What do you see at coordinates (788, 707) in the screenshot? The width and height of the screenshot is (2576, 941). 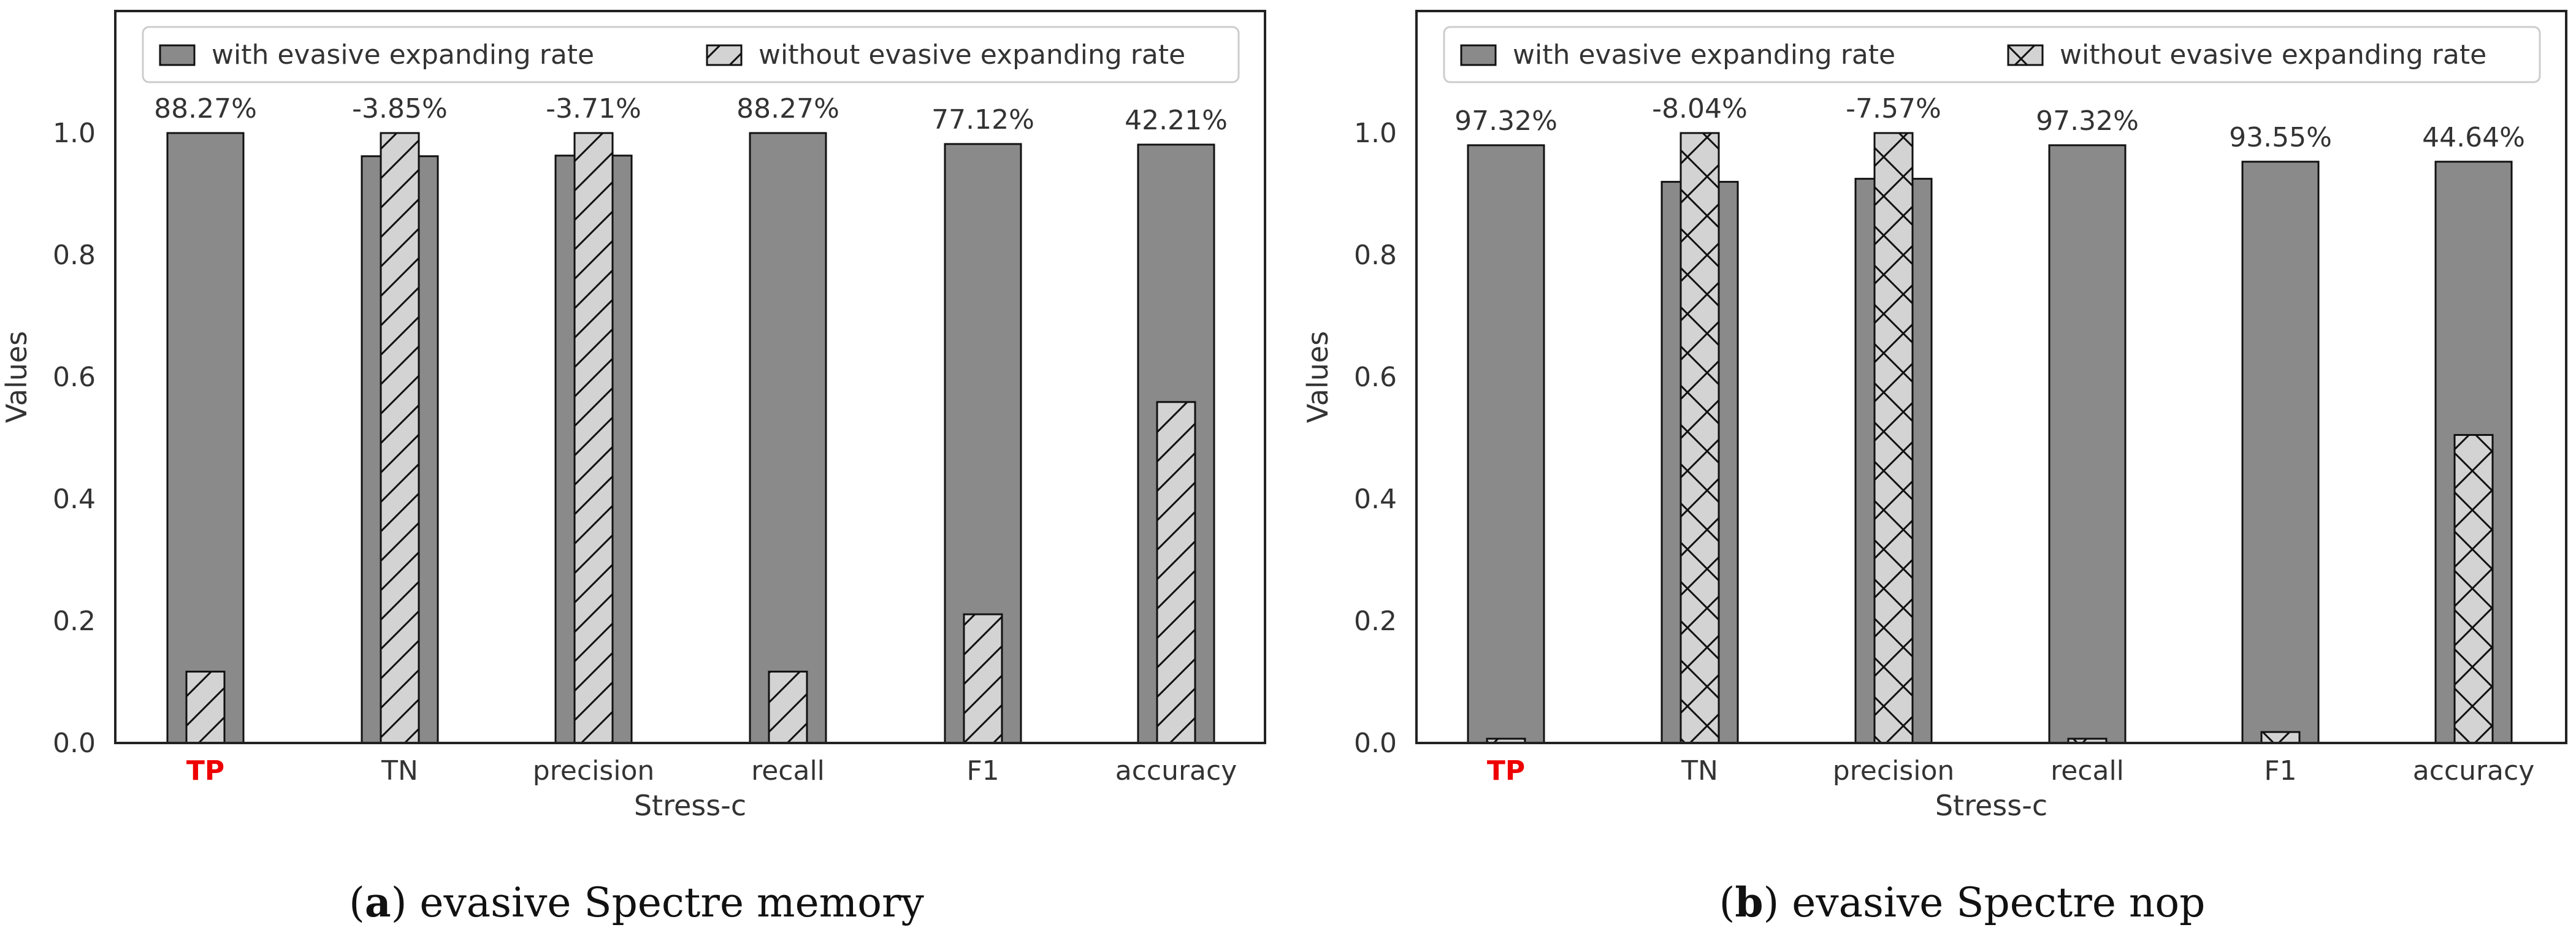 I see `bar-without-recall` at bounding box center [788, 707].